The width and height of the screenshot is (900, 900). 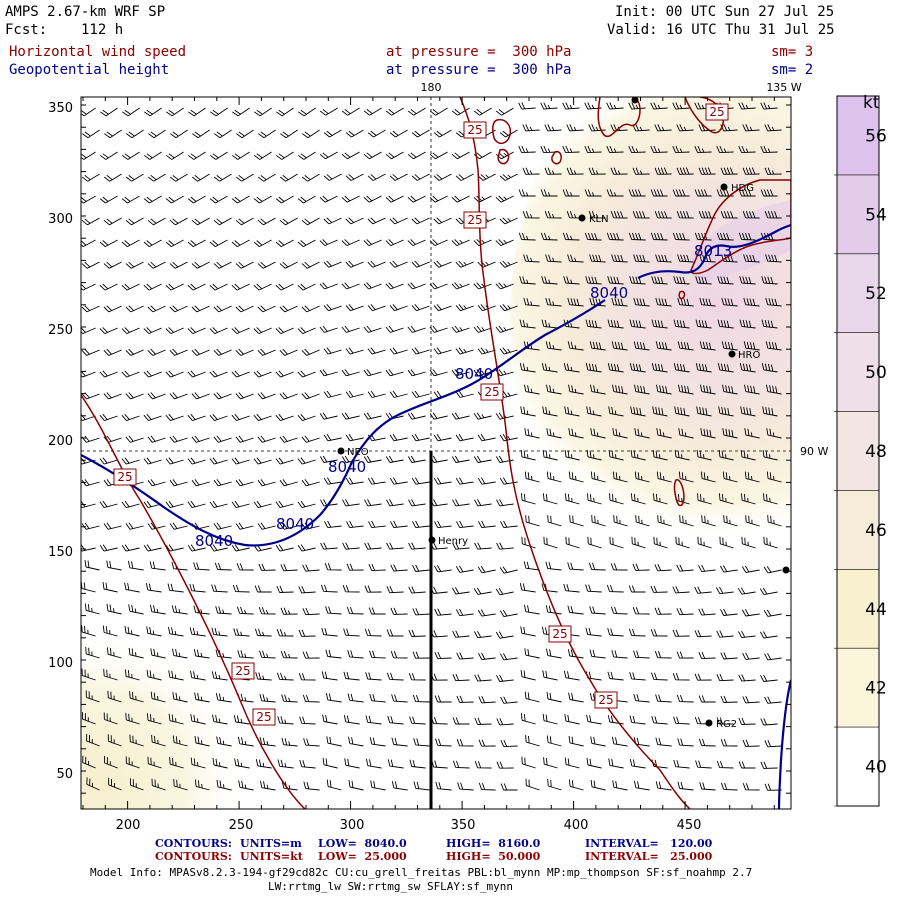 What do you see at coordinates (871, 103) in the screenshot?
I see `colorbar-unit: kt` at bounding box center [871, 103].